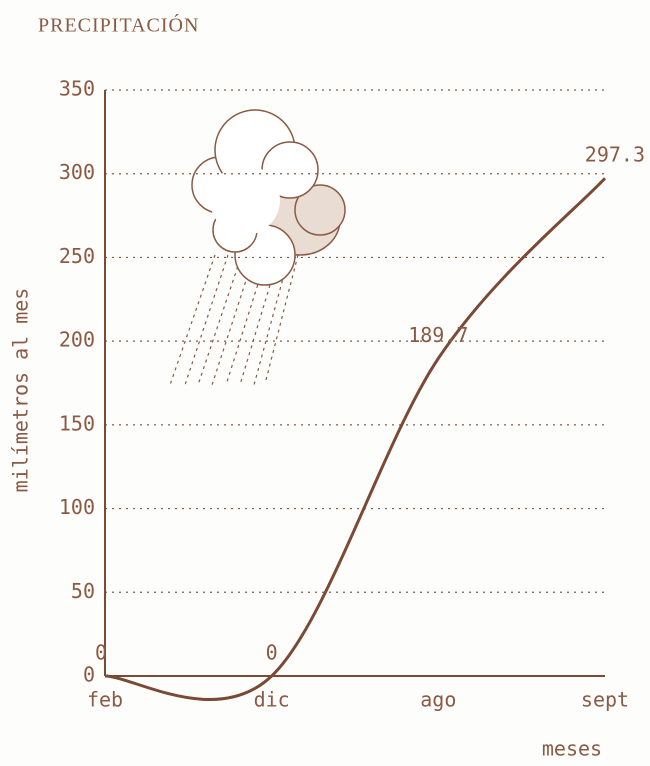  What do you see at coordinates (572, 749) in the screenshot?
I see `x-axis-label: meses` at bounding box center [572, 749].